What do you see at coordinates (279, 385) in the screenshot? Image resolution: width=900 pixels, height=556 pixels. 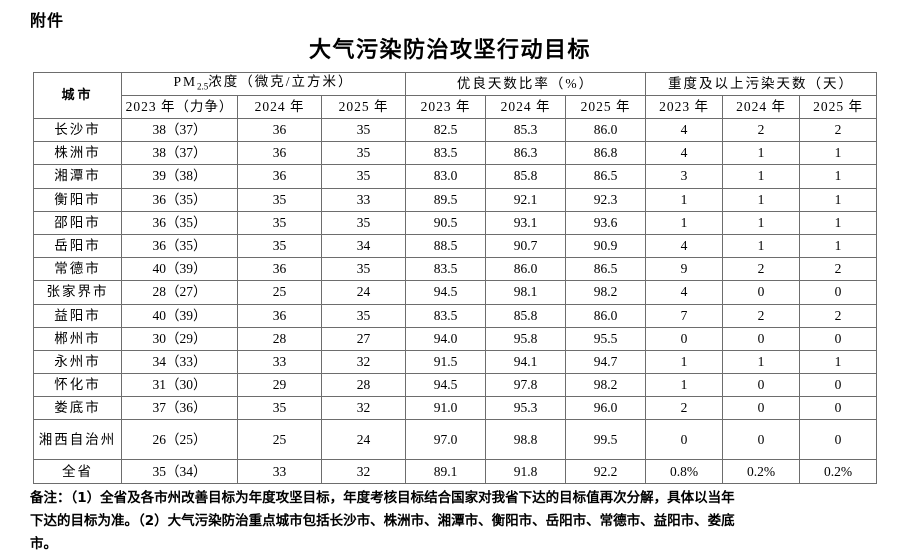 I see `cell-pm25-2024: 29` at bounding box center [279, 385].